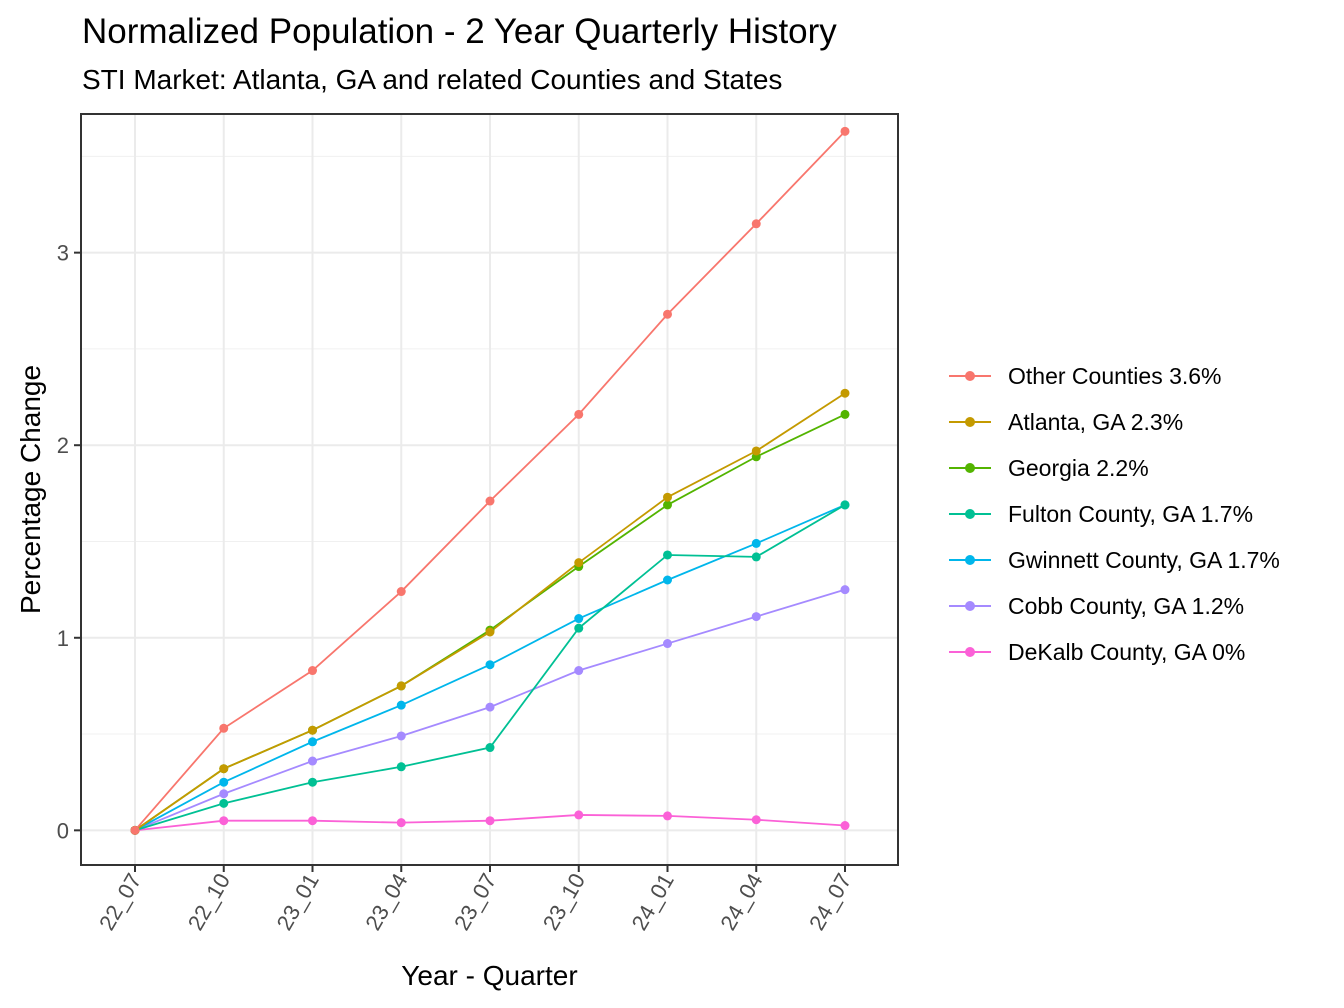 This screenshot has height=1008, width=1344. What do you see at coordinates (63, 830) in the screenshot?
I see `y-tick-label: 0` at bounding box center [63, 830].